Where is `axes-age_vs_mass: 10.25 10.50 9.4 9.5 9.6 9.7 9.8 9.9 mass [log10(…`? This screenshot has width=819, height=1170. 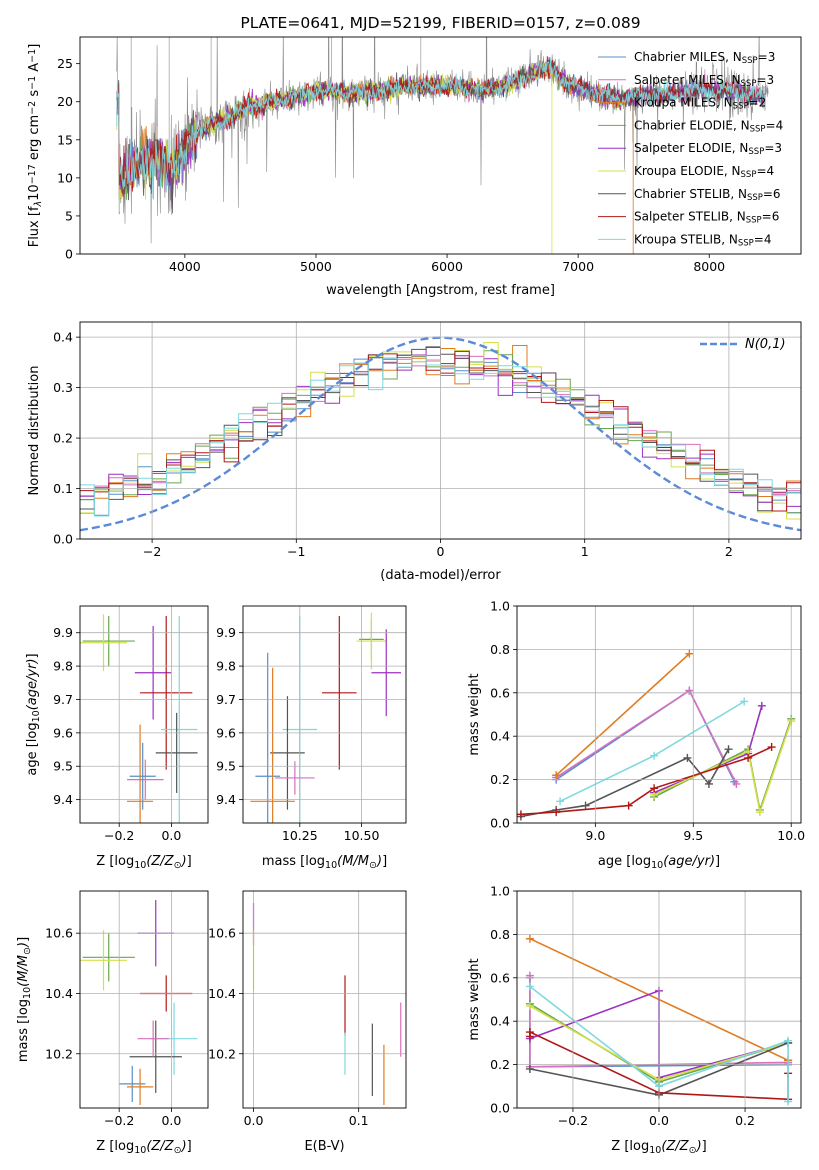 axes-age_vs_mass: 10.25 10.50 9.4 9.5 9.6 9.7 9.8 9.9 mass [log10(… is located at coordinates (311, 738).